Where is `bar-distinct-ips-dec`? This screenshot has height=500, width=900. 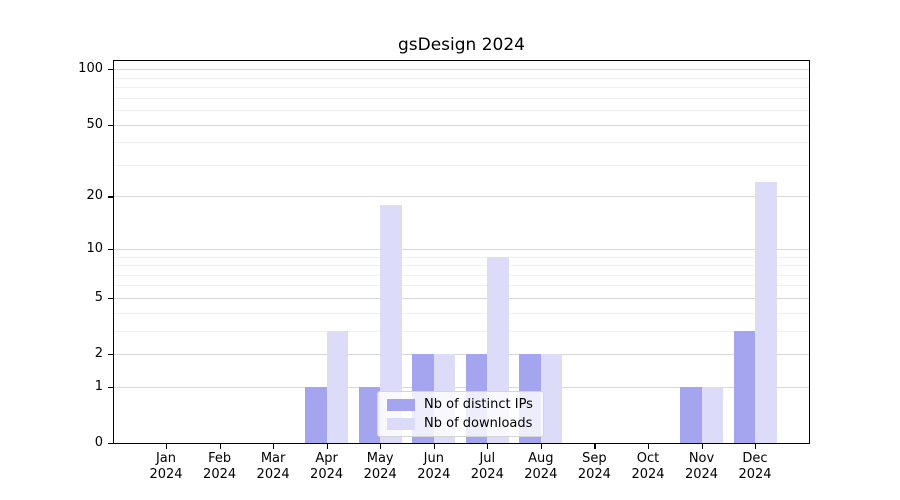
bar-distinct-ips-dec is located at coordinates (744, 386).